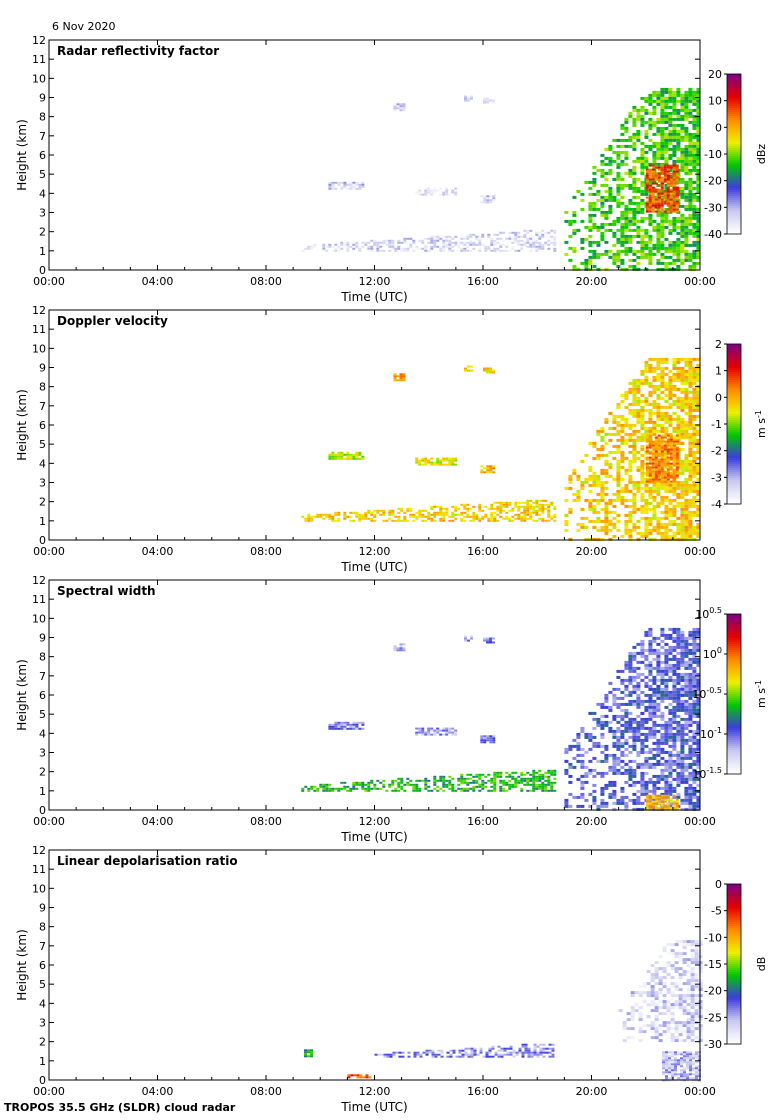  What do you see at coordinates (42, 117) in the screenshot?
I see `y-tick-label: 8` at bounding box center [42, 117].